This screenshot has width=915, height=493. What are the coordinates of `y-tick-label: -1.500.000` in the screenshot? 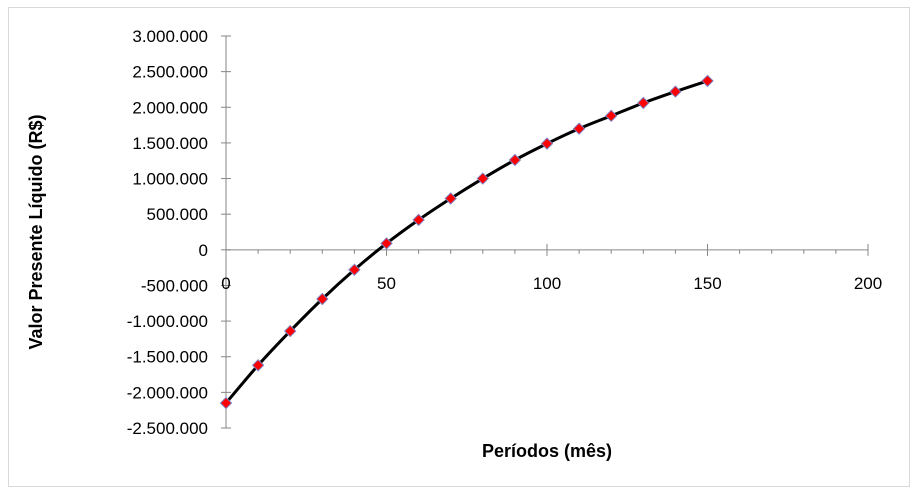 It's located at (167, 357).